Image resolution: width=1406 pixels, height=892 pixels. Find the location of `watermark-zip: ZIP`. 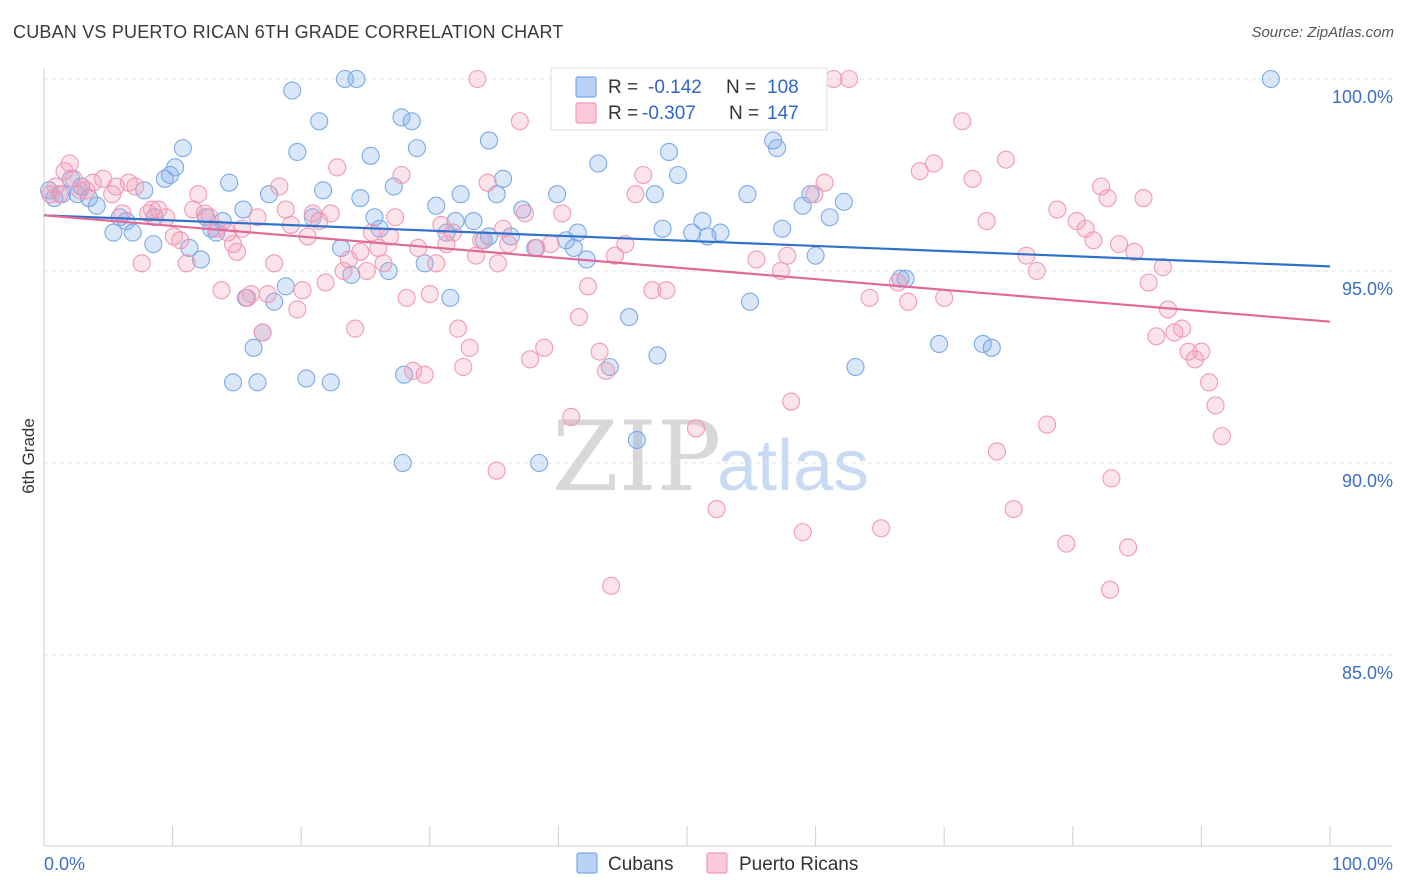

watermark-zip: ZIP is located at coordinates (636, 457).